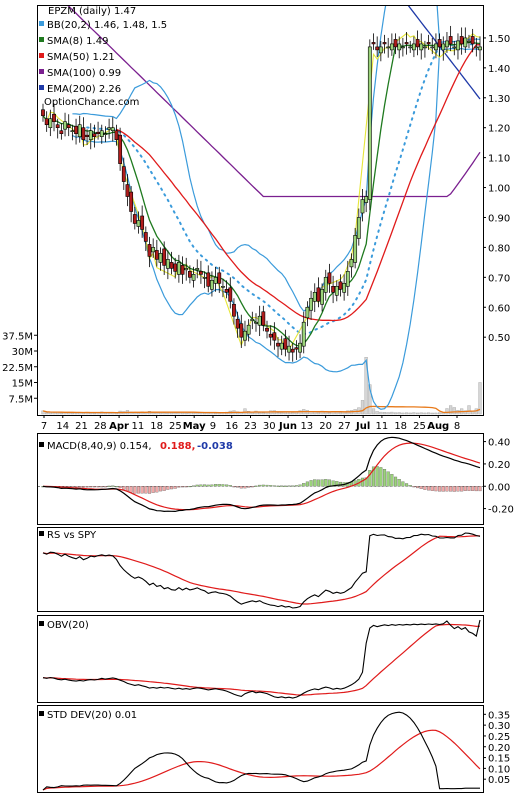 The height and width of the screenshot is (796, 526). I want to click on rs-panel, so click(260, 569).